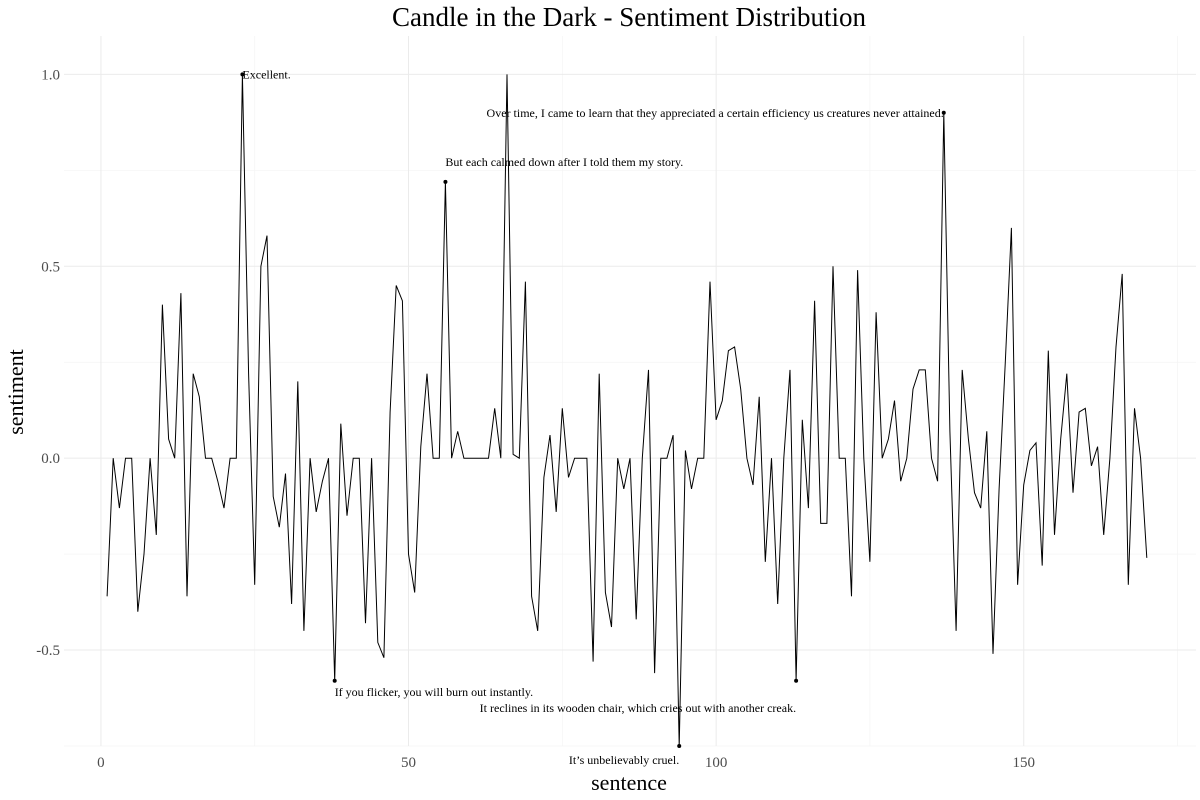 The image size is (1200, 800). What do you see at coordinates (716, 763) in the screenshot?
I see `x-tick-label: 100` at bounding box center [716, 763].